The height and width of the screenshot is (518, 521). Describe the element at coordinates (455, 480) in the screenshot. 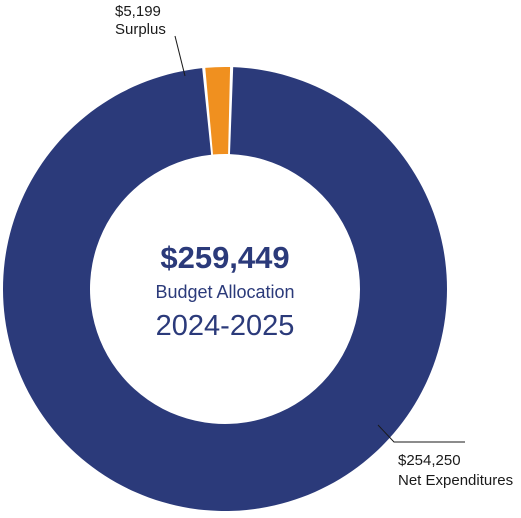

I see `net-expenditures-name-label: Net Expenditures` at that location.